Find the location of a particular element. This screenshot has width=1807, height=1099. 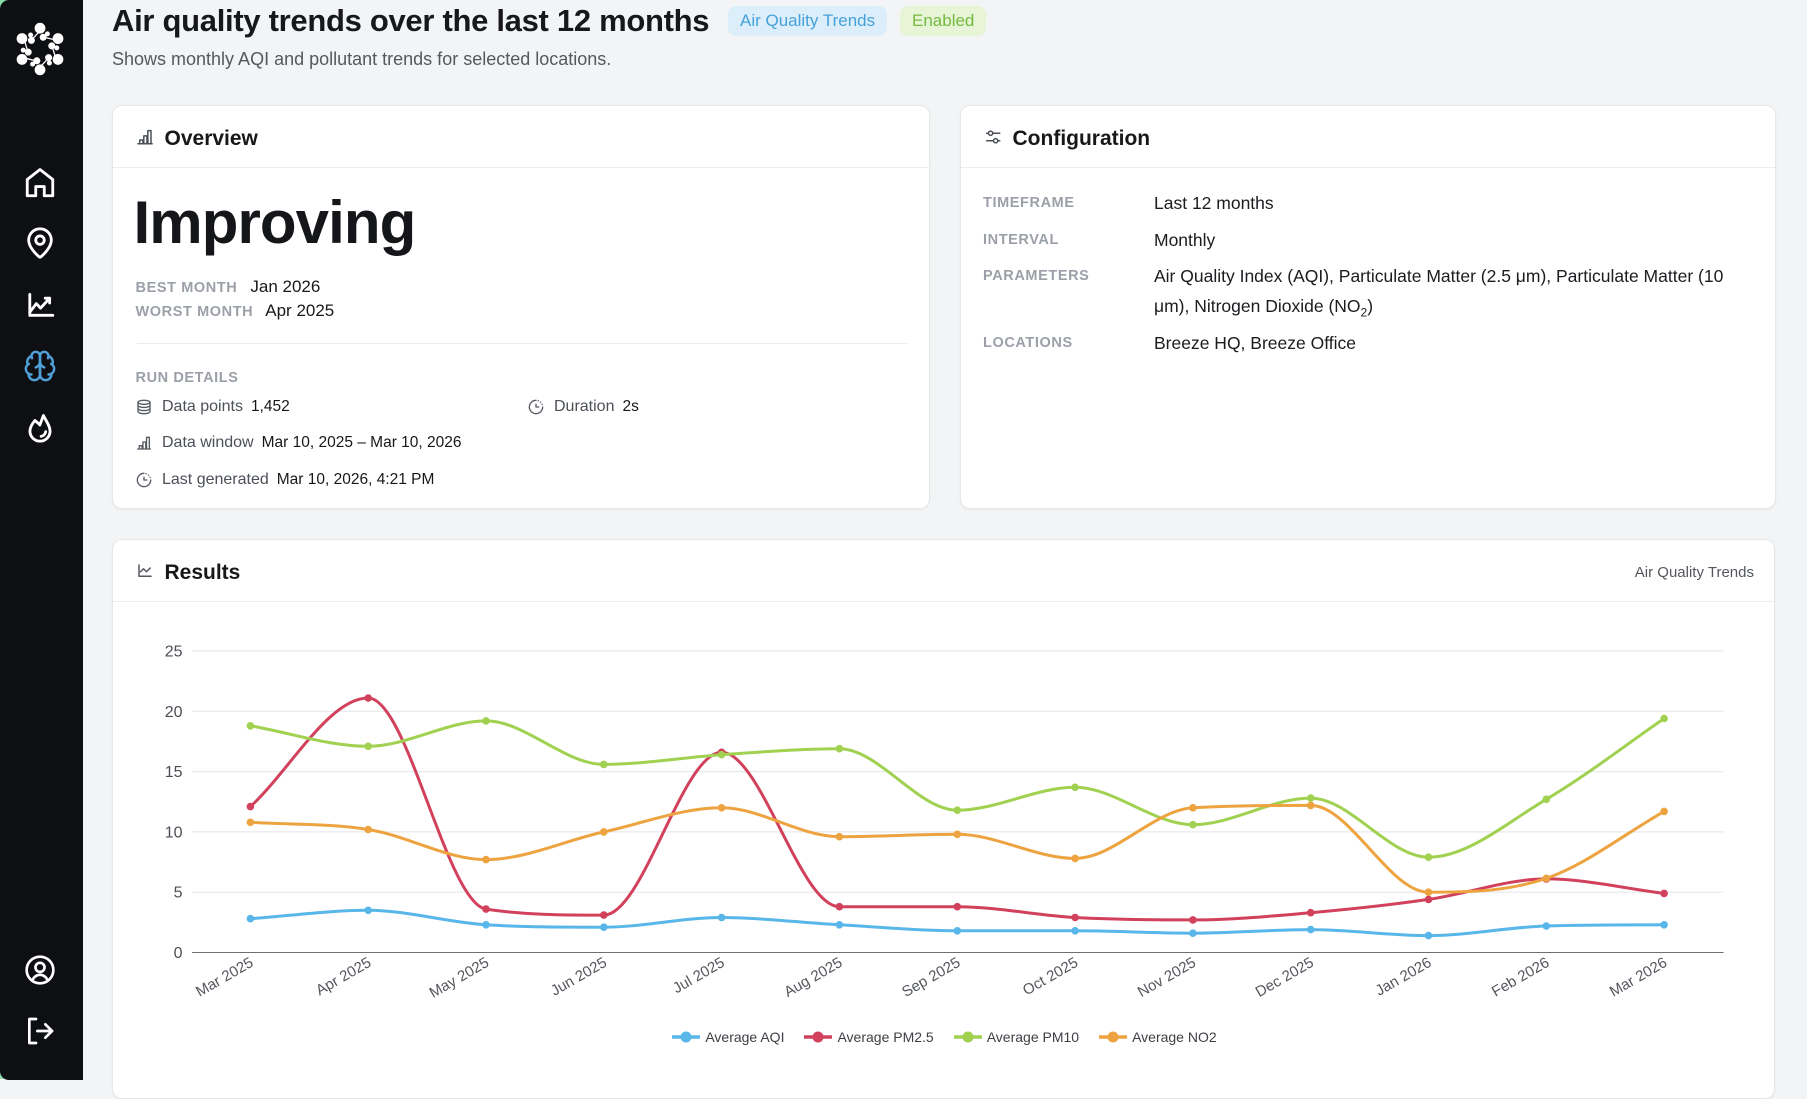

svg-text: Jun 2025 is located at coordinates (579, 977).